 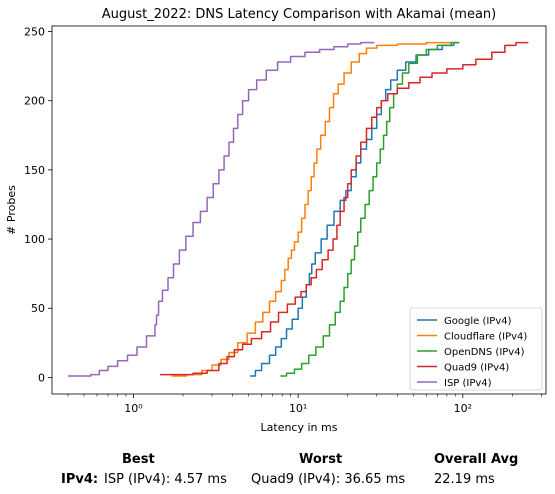 I want to click on y-tick-label-5: 250, so click(x=34, y=32).